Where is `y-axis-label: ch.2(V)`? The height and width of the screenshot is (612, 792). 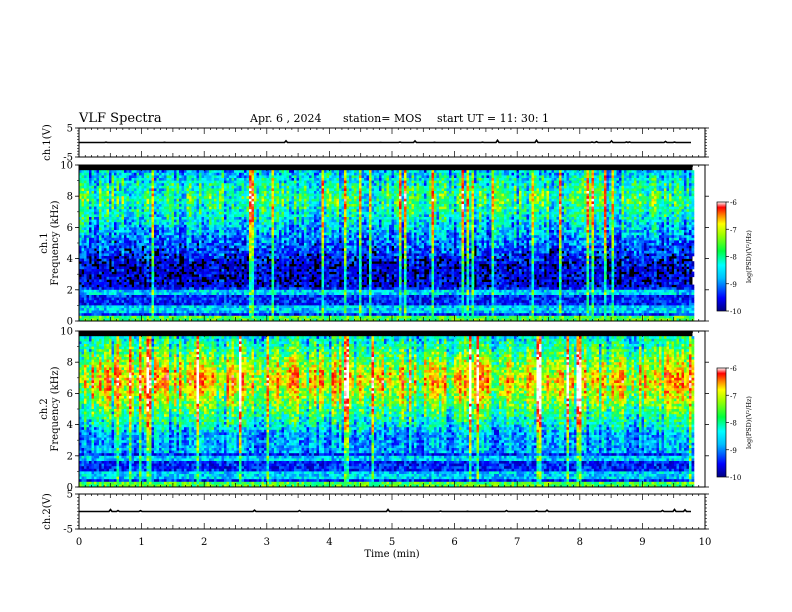
y-axis-label: ch.2(V) is located at coordinates (47, 511).